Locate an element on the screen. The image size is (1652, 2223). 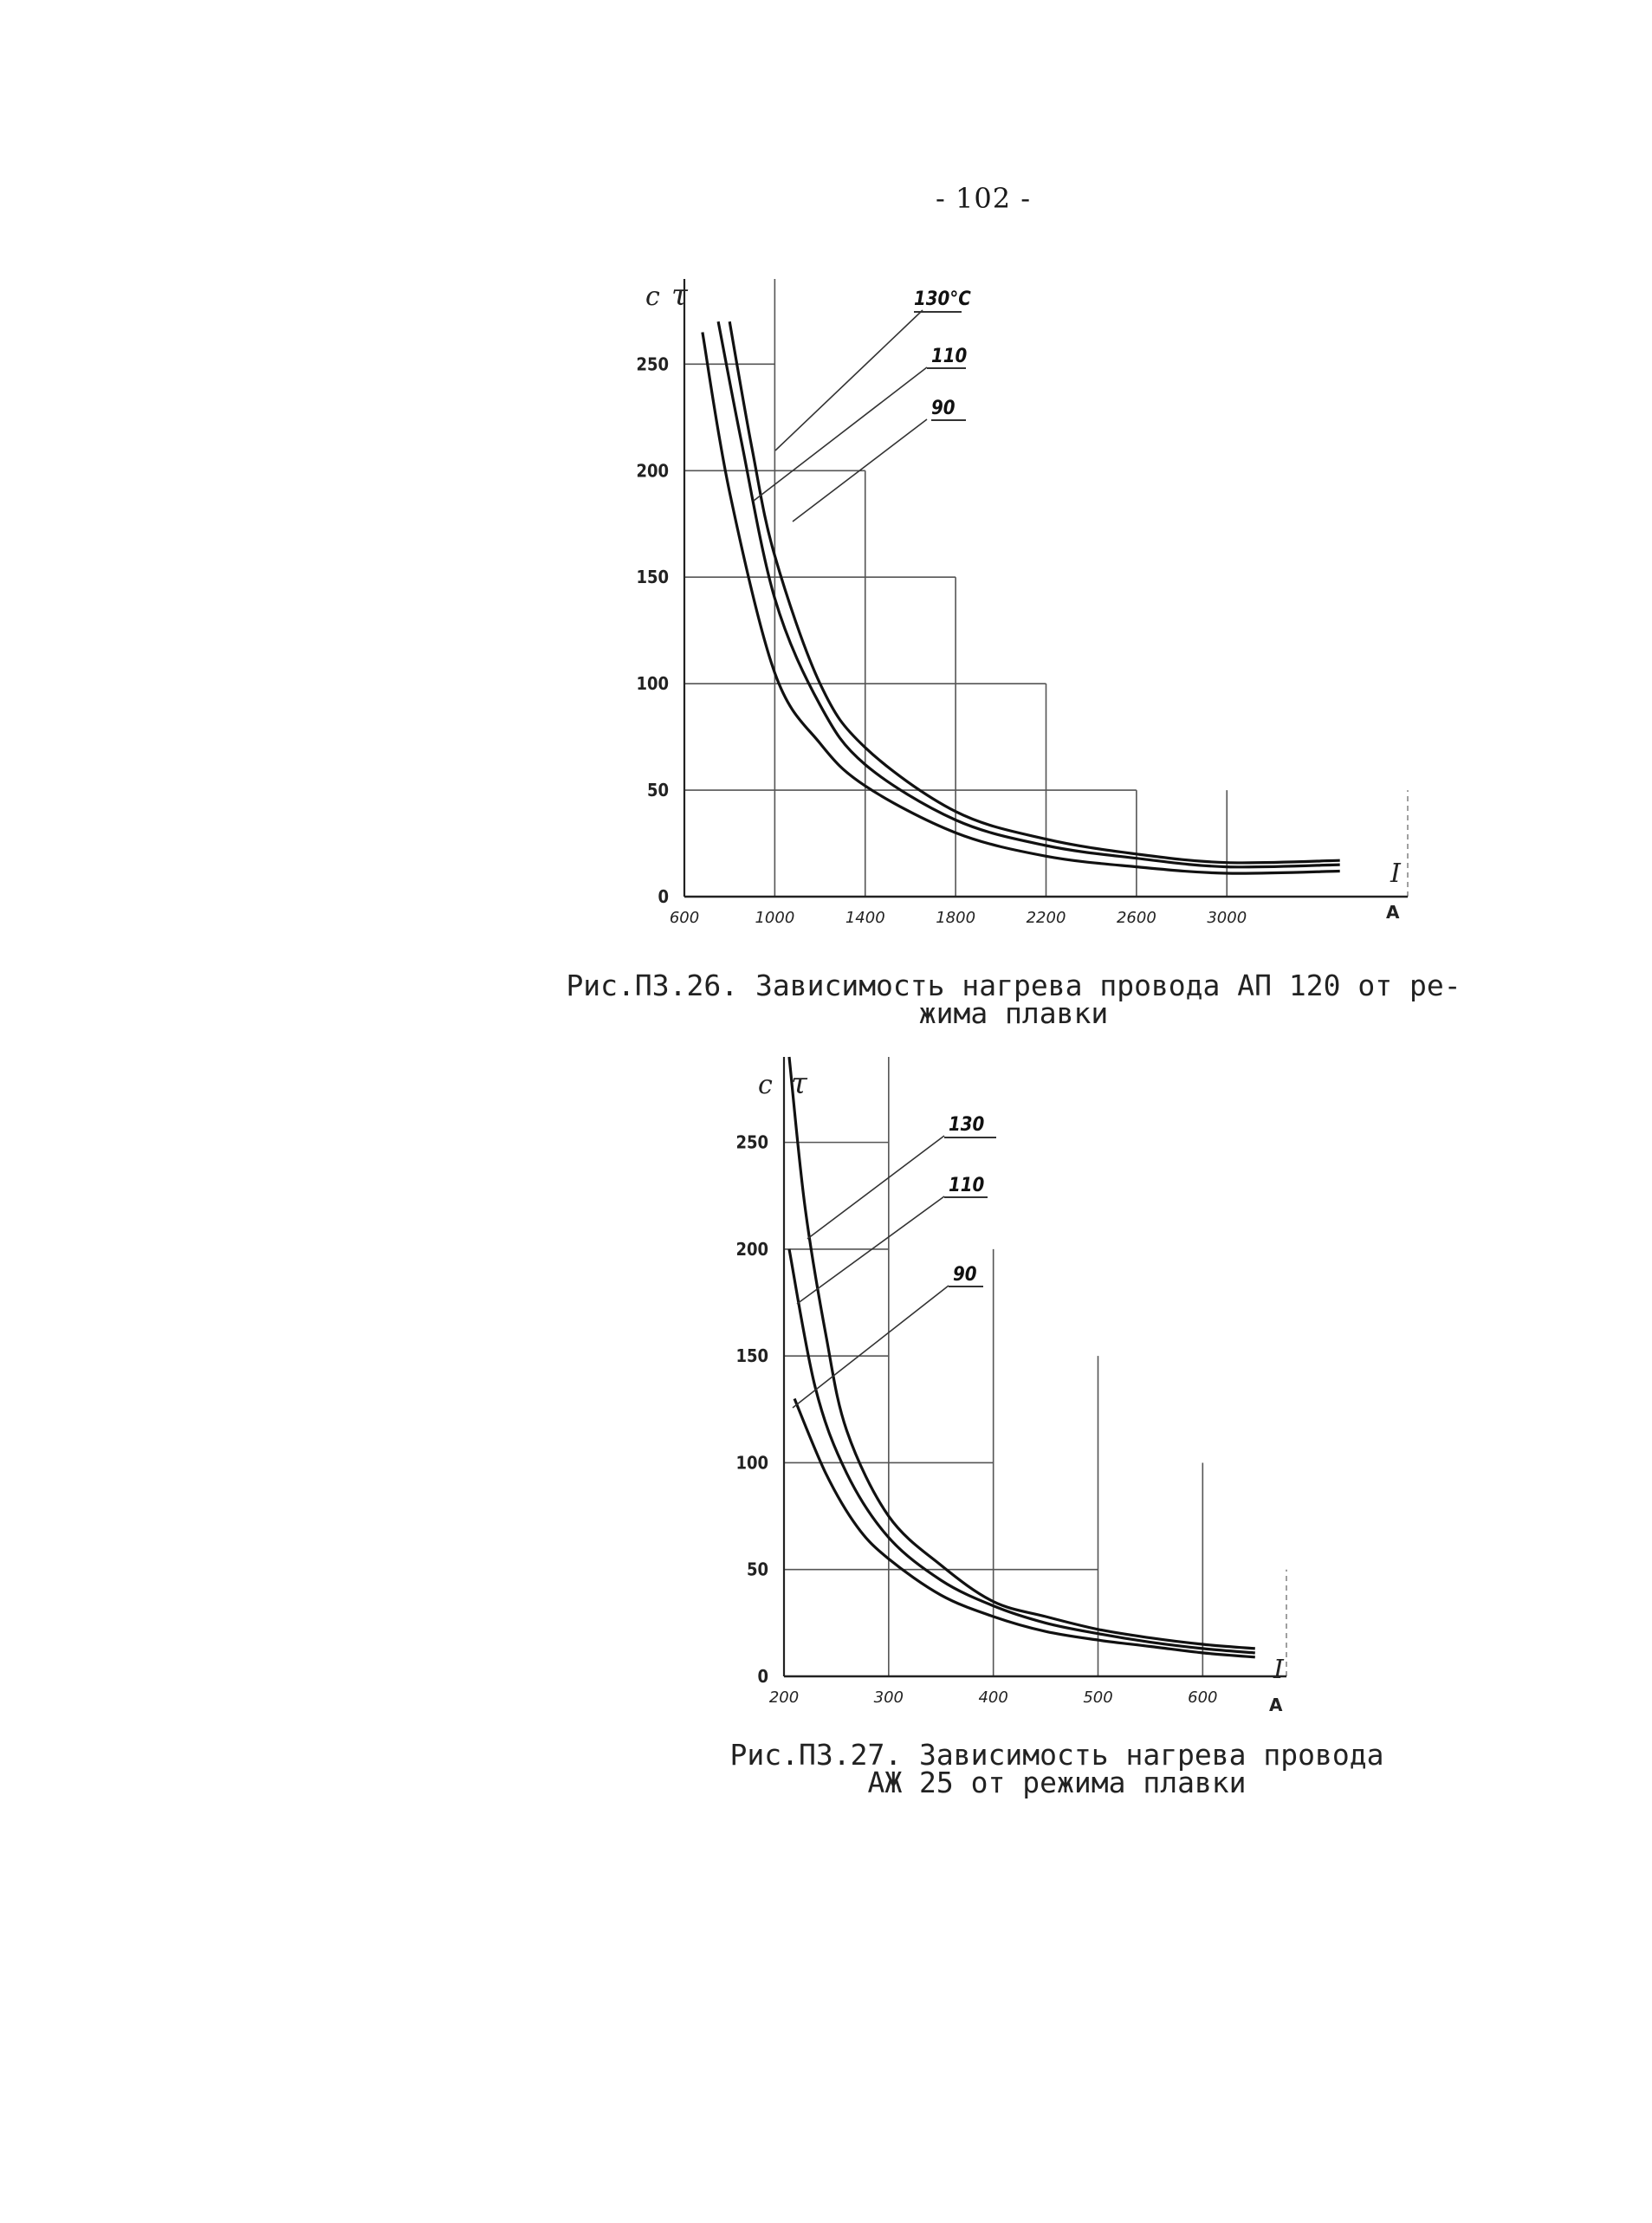
figure-caption-2-line2: АЖ 25 от режима плавки is located at coordinates (1057, 1782).